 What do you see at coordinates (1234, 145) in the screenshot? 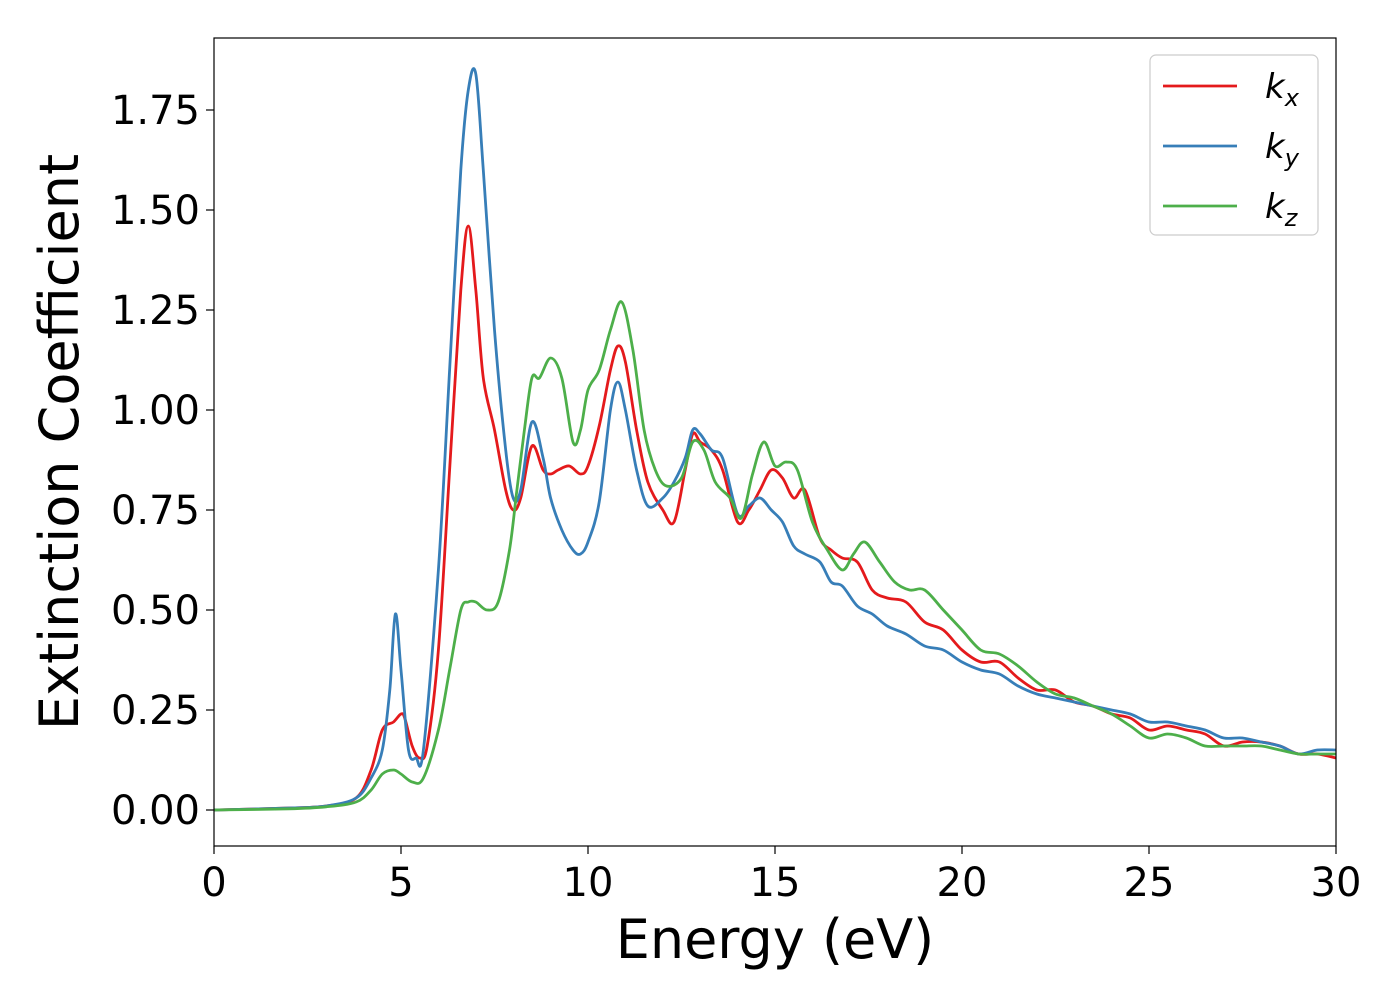
I see `legend: kx ky kz` at bounding box center [1234, 145].